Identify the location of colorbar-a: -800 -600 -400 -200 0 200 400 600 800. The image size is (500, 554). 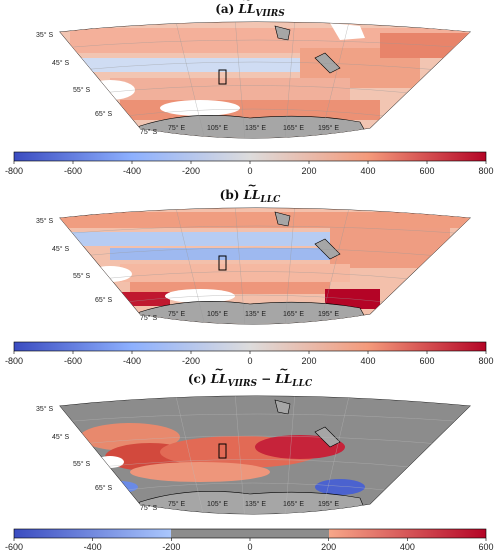
(249, 163).